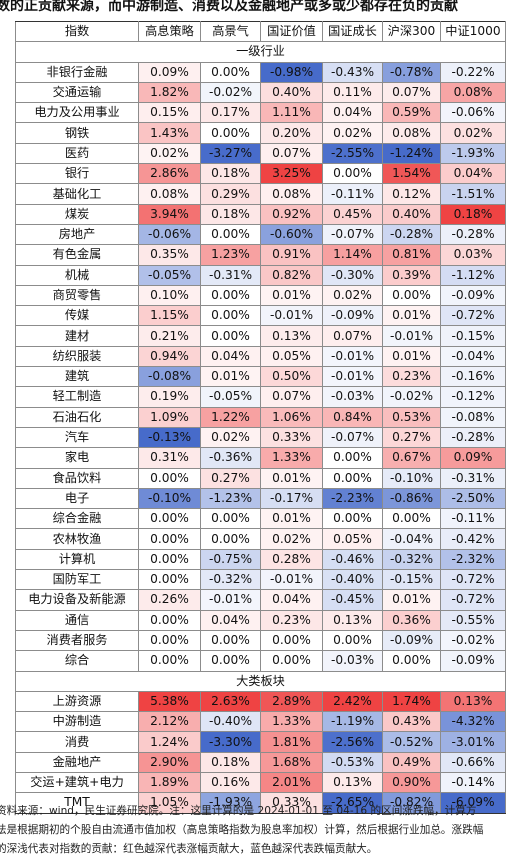  Describe the element at coordinates (260, 31) in the screenshot. I see `table-header-row: 指数 高息策略 高景气 国证价值 国证成长 沪深300 中证1000` at that location.